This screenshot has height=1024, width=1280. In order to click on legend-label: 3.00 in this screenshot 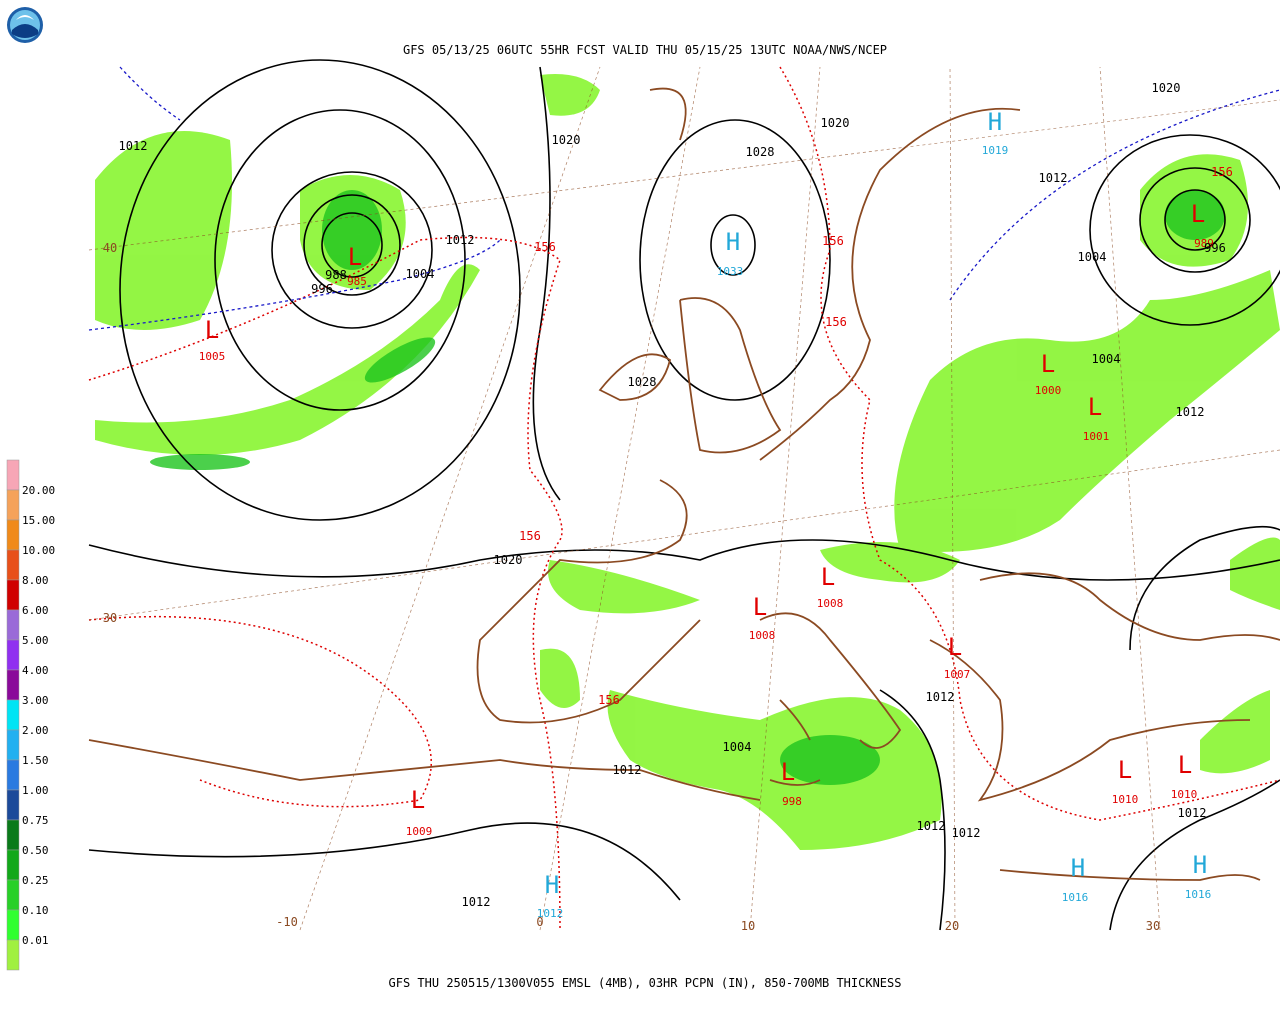, I will do `click(35, 700)`.